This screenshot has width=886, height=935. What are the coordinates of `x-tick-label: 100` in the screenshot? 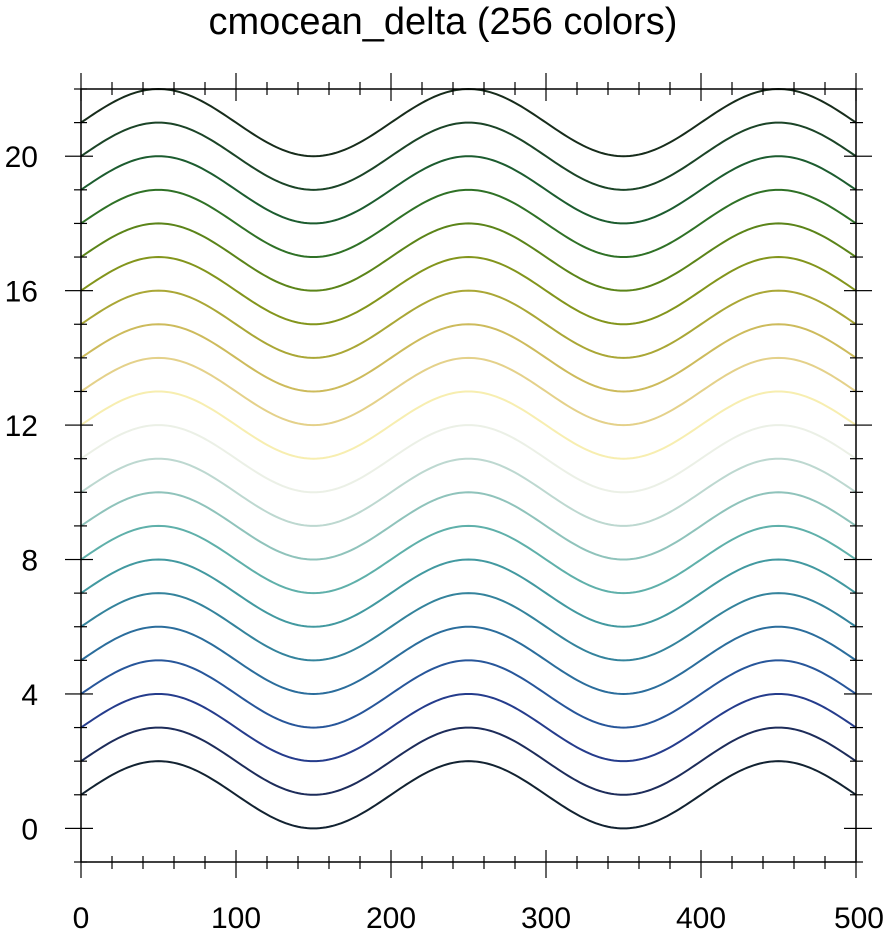 It's located at (236, 918).